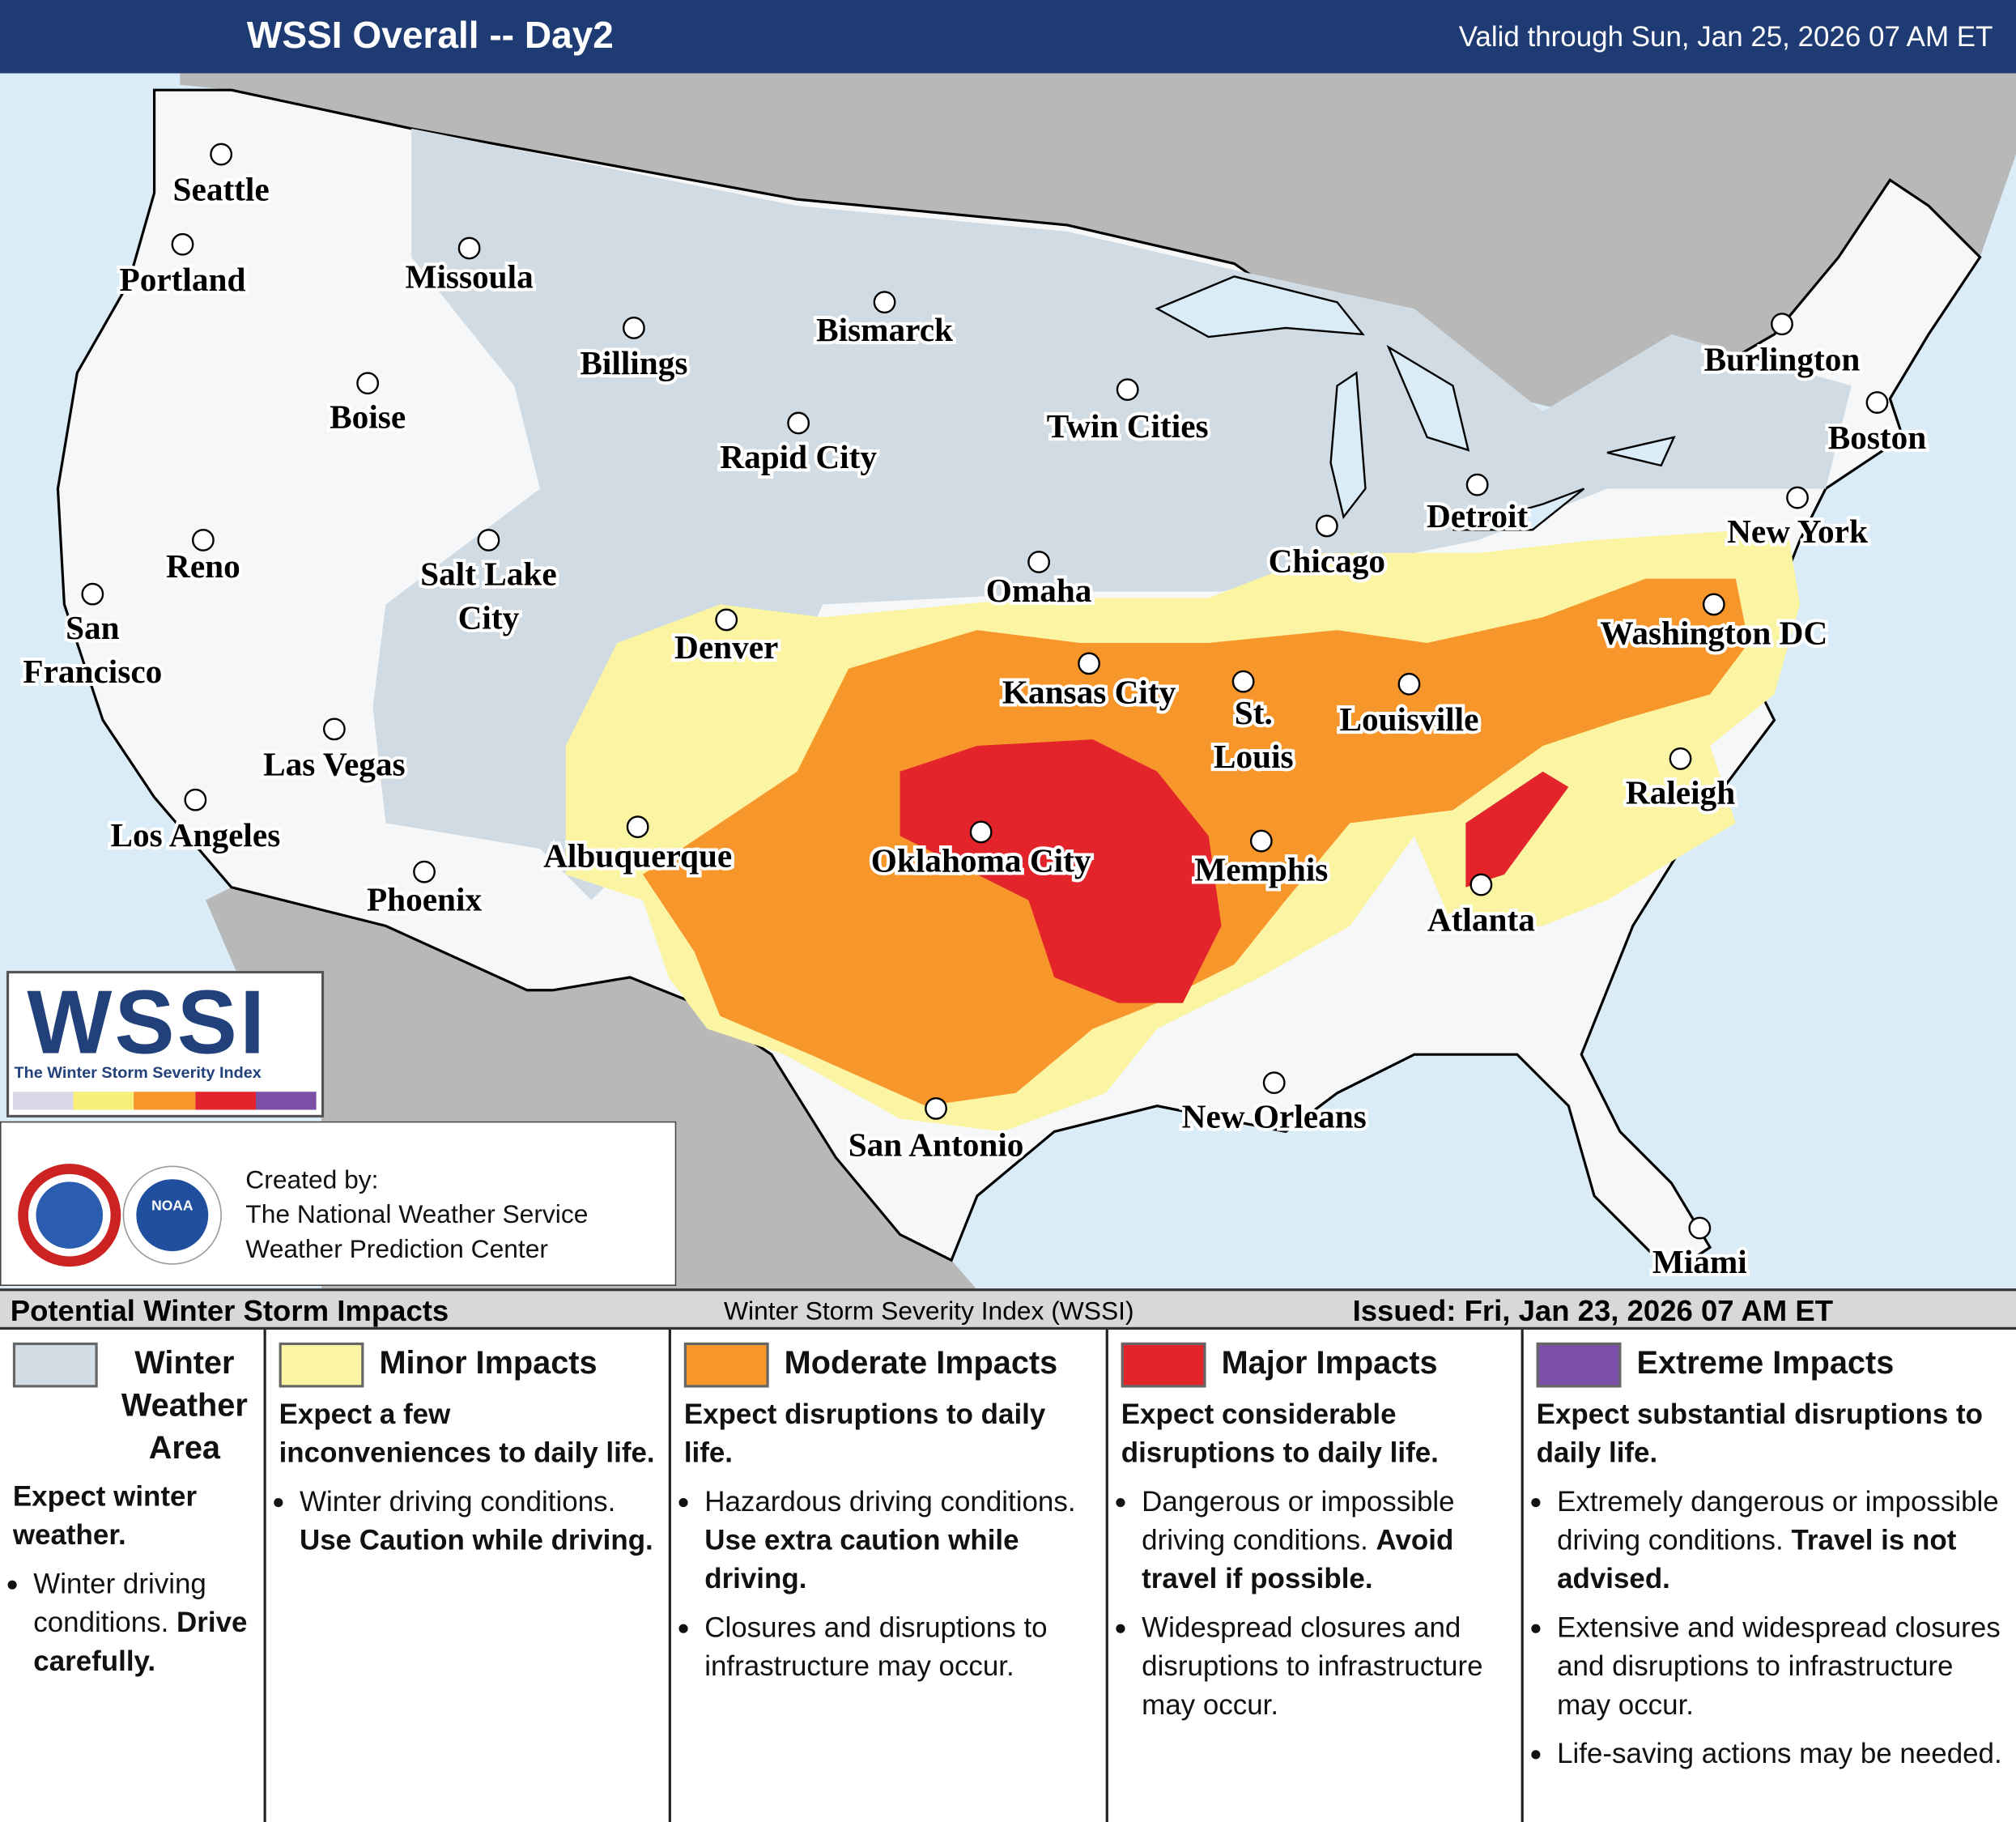  Describe the element at coordinates (138, 1072) in the screenshot. I see `logo-subtitle: The Winter Storm Severity Index` at that location.